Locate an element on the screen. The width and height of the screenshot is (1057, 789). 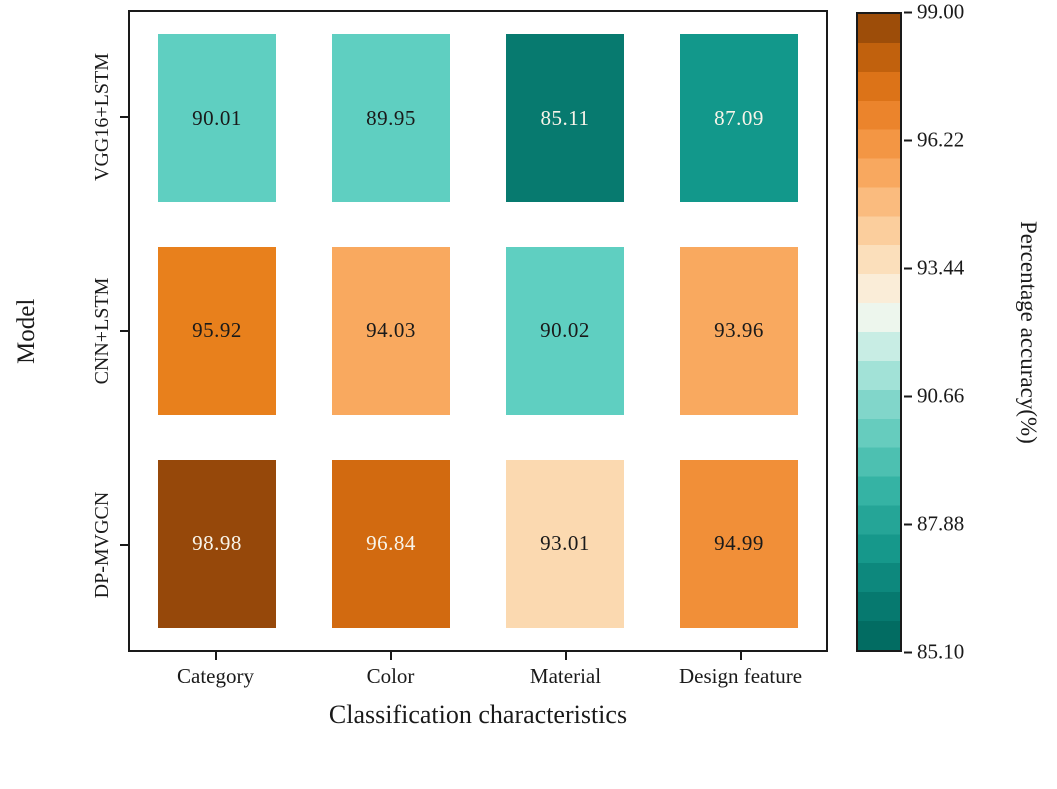
y-tick-slot: CNN+LSTM is located at coordinates (106, 331).